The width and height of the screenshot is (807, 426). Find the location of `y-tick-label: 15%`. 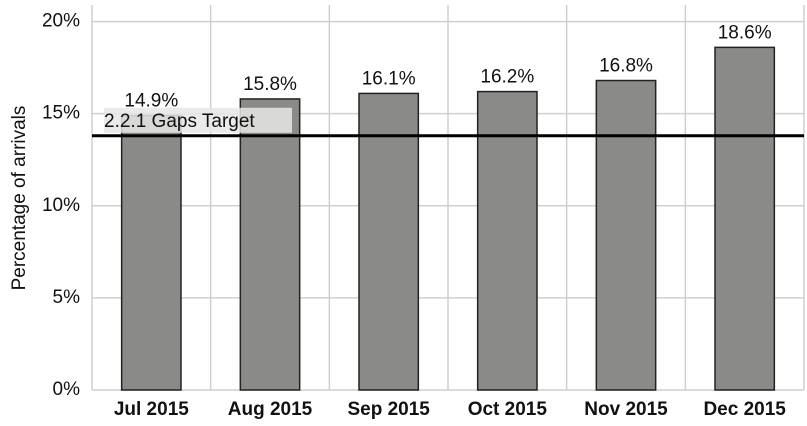

y-tick-label: 15% is located at coordinates (61, 113).